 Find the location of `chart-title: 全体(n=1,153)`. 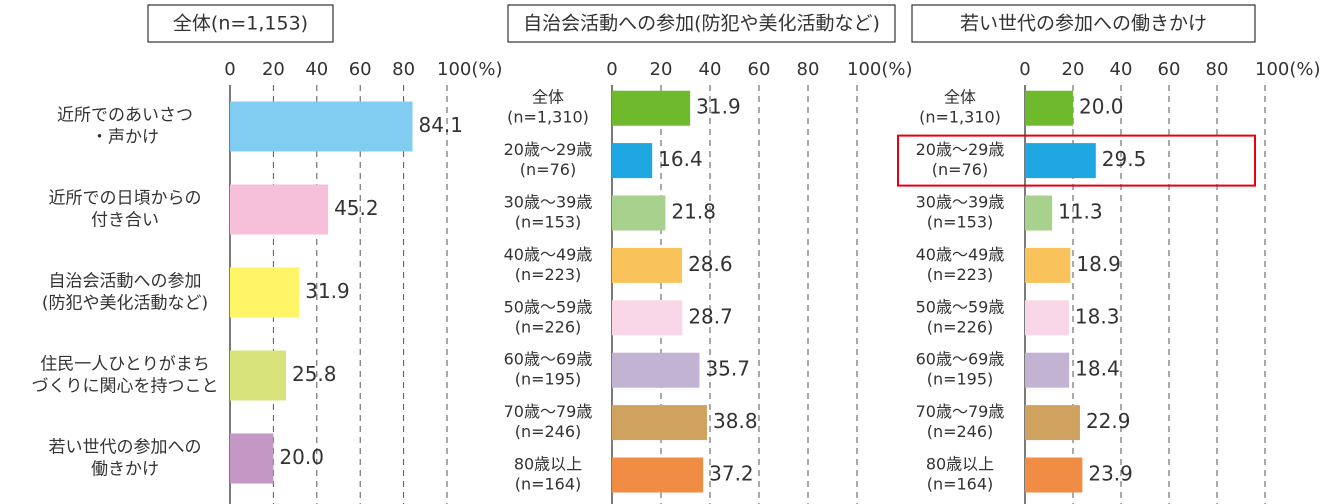

chart-title: 全体(n=1,153) is located at coordinates (240, 24).